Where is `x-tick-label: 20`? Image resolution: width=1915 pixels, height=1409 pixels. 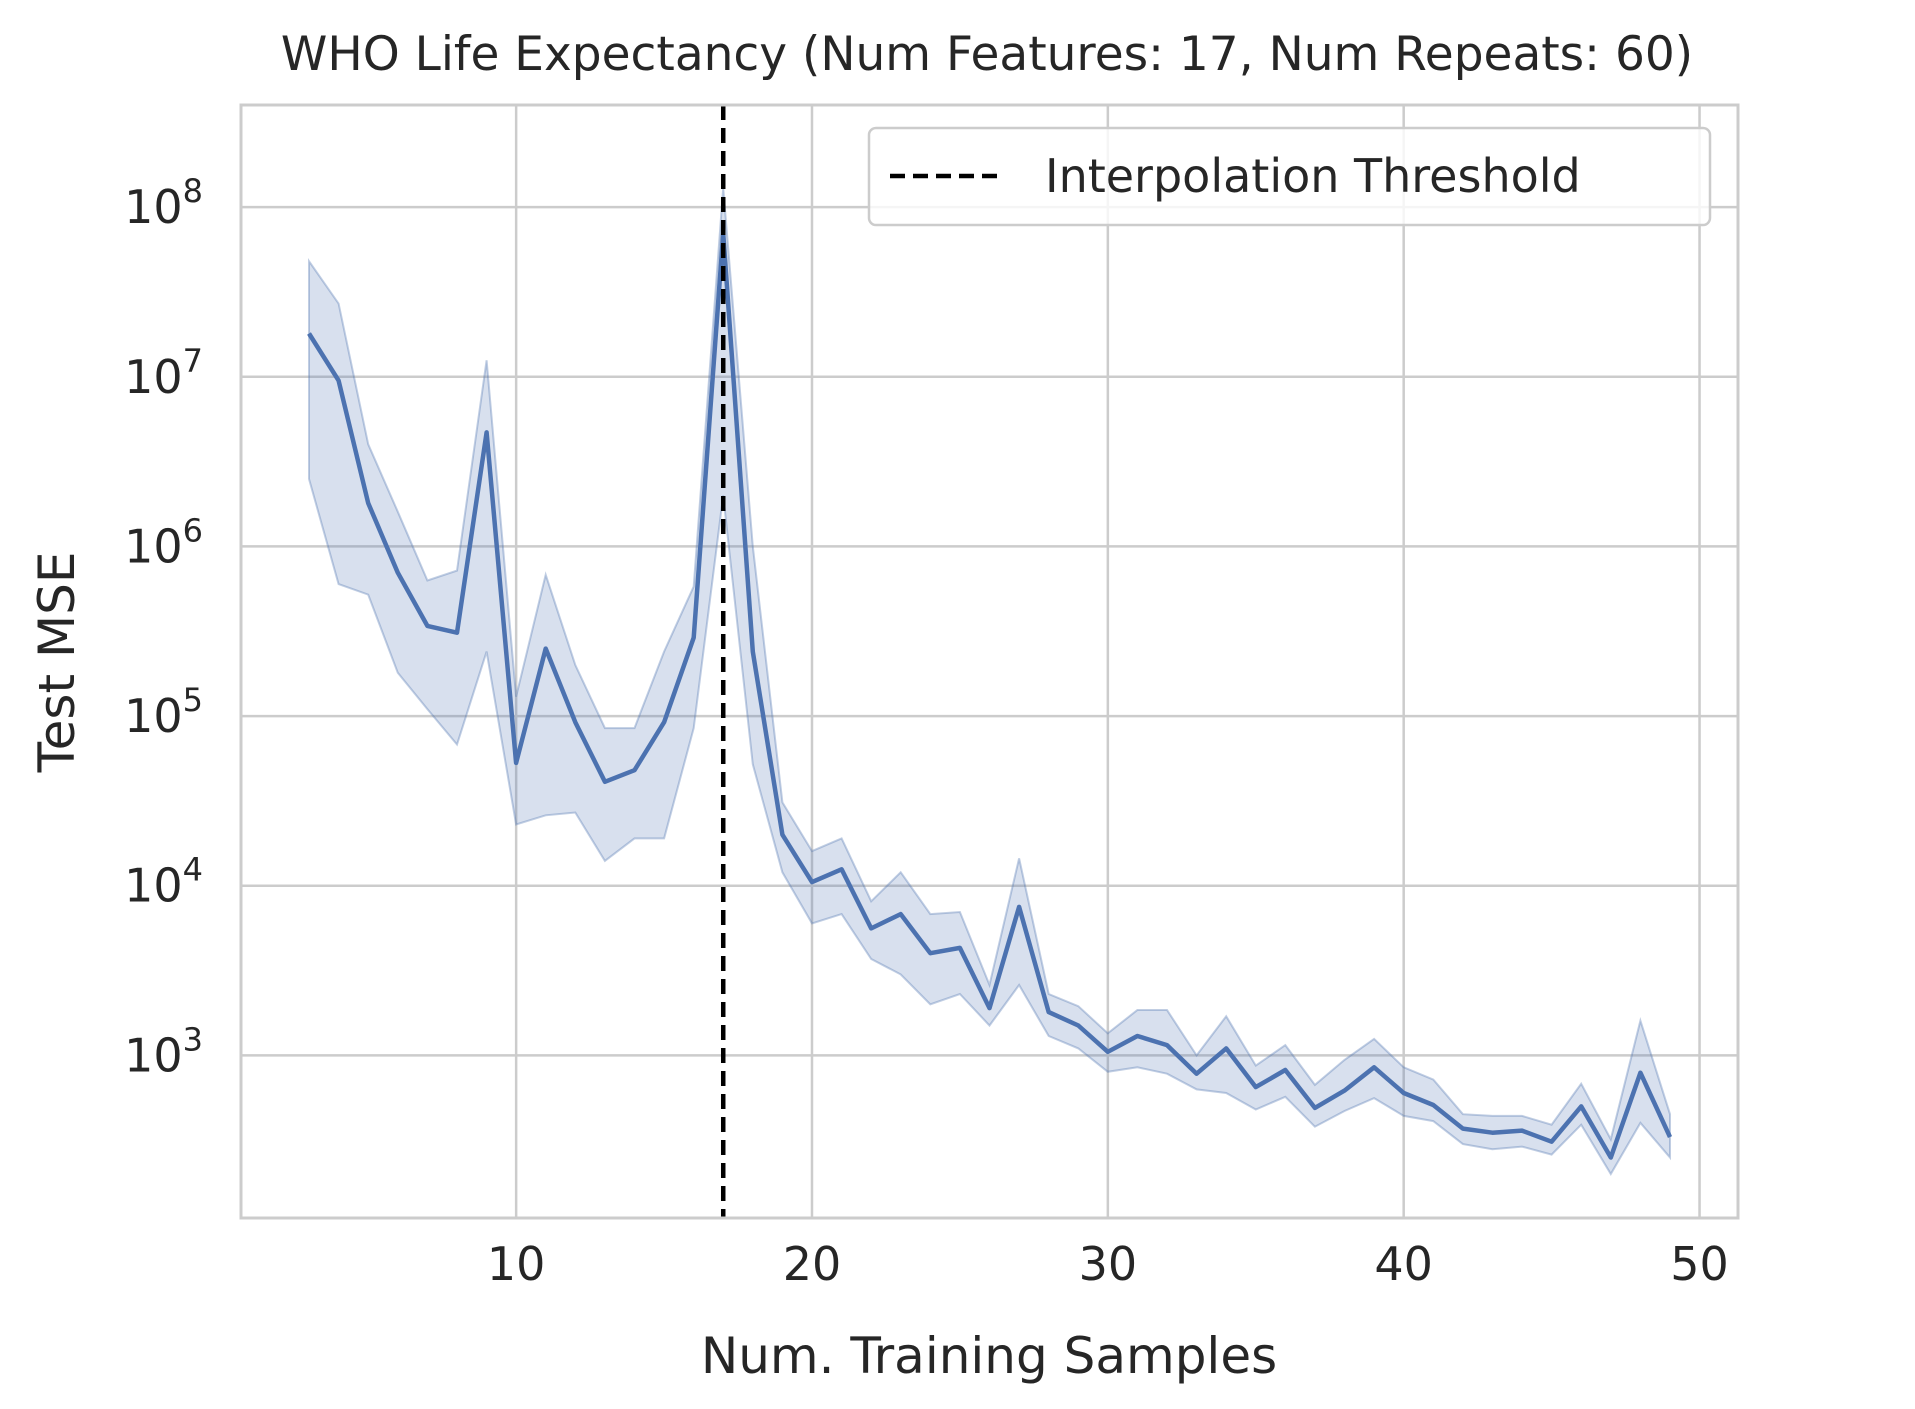
x-tick-label: 20 is located at coordinates (812, 1264).